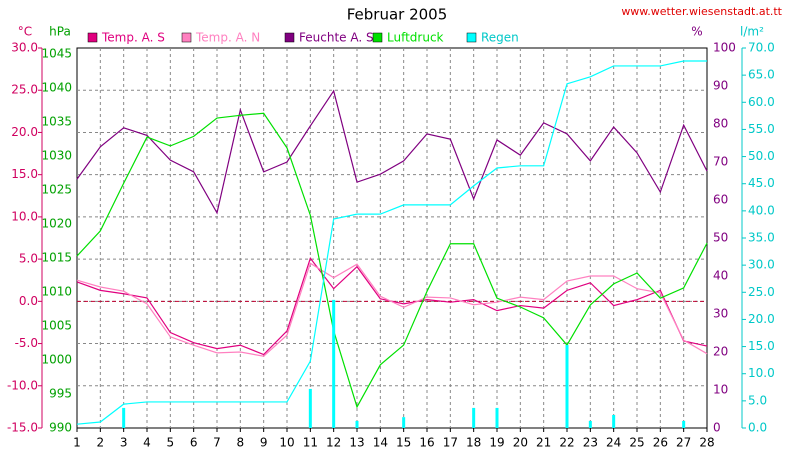  I want to click on y-tick-label: 65.0, so click(761, 75).